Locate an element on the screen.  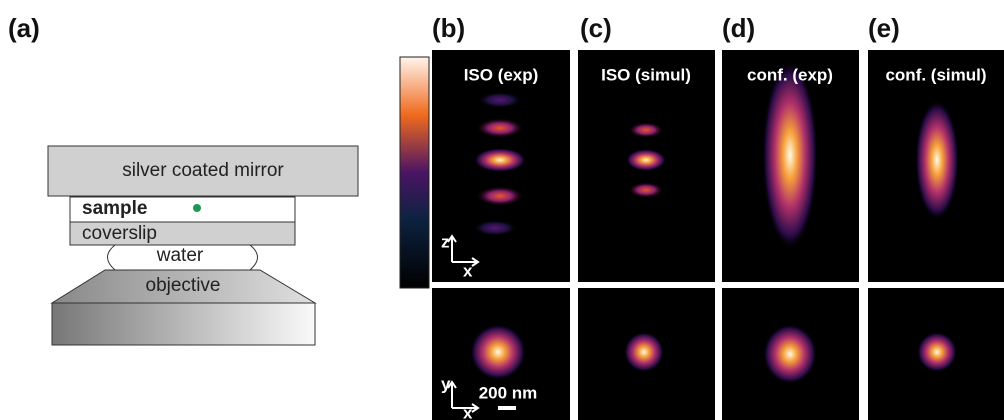
image-title: ISO (exp) is located at coordinates (501, 74).